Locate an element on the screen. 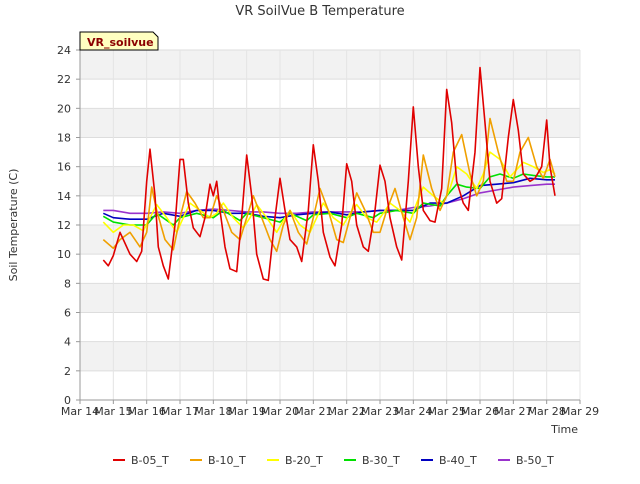 Image resolution: width=640 pixels, height=484 pixels. legend: B-05_T B-10_T B-20_T B-30_T B-40_T B-50_T is located at coordinates (333, 460).